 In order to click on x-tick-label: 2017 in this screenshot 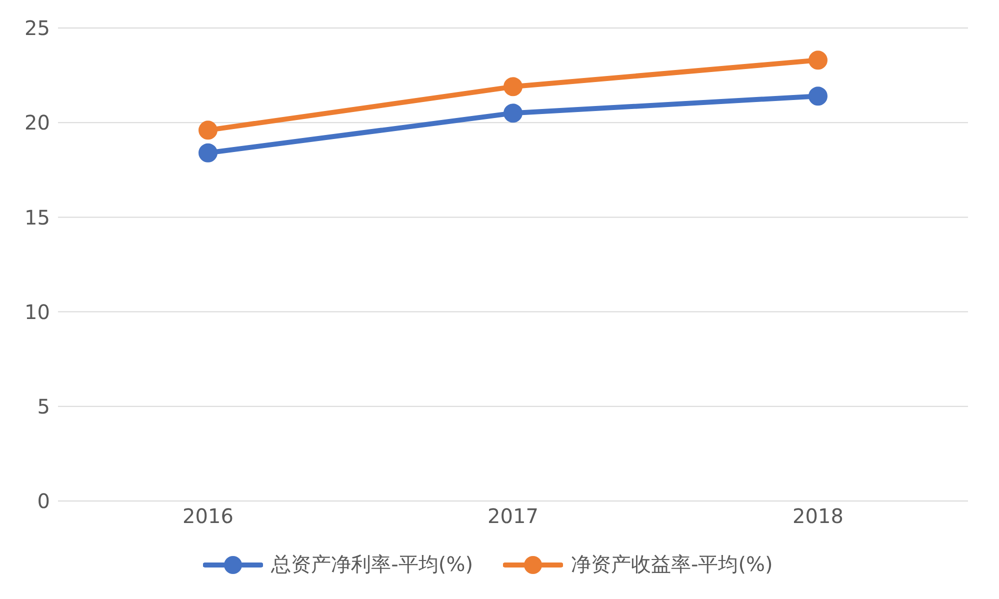, I will do `click(513, 516)`.